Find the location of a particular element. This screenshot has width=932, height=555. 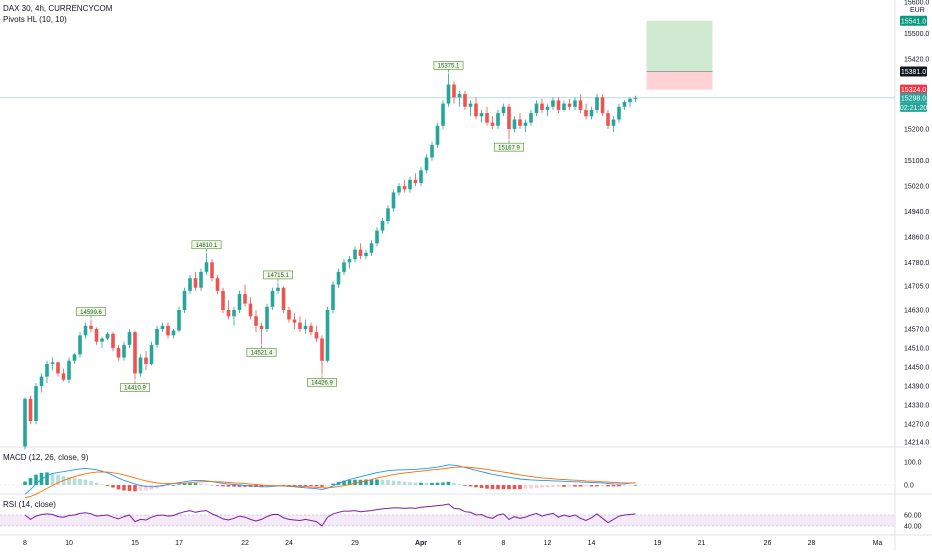

time-tick-label: Ma is located at coordinates (878, 543).